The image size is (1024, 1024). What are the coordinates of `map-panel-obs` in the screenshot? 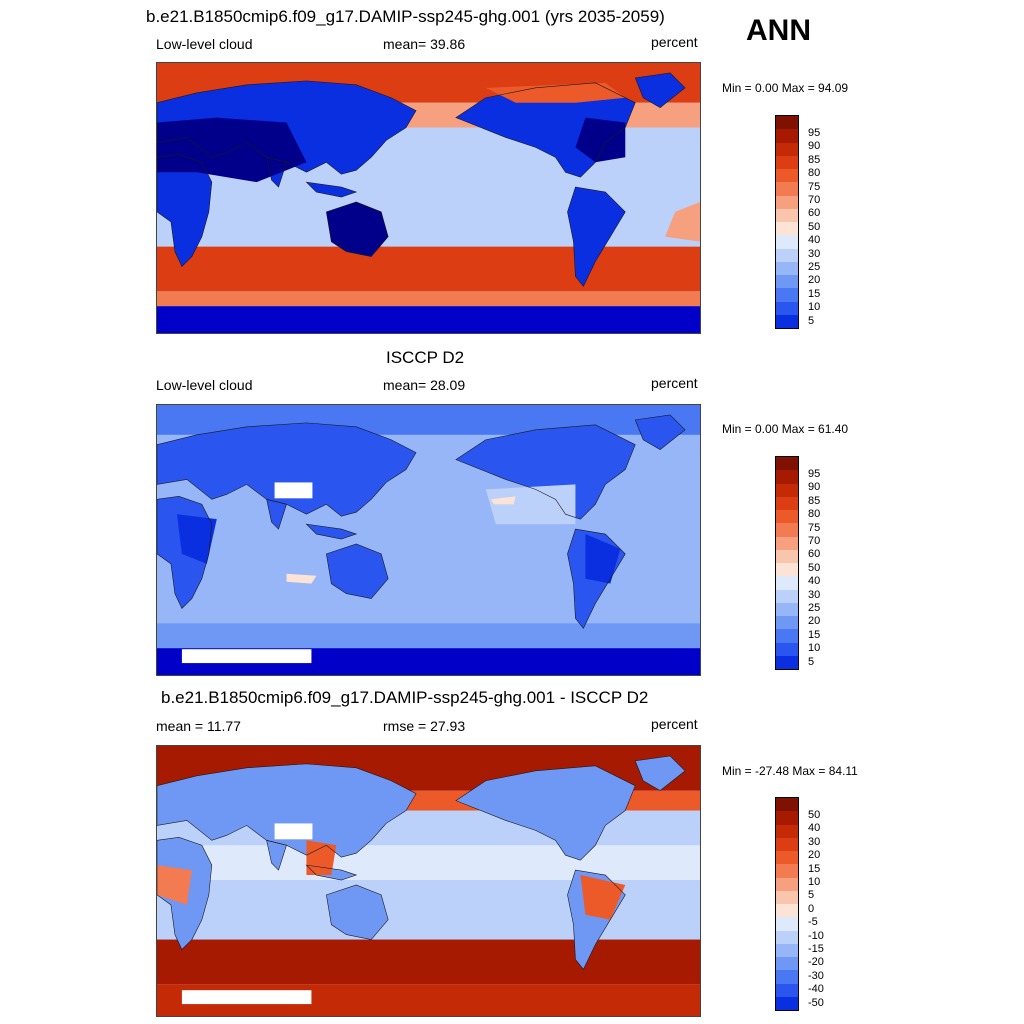 It's located at (428, 540).